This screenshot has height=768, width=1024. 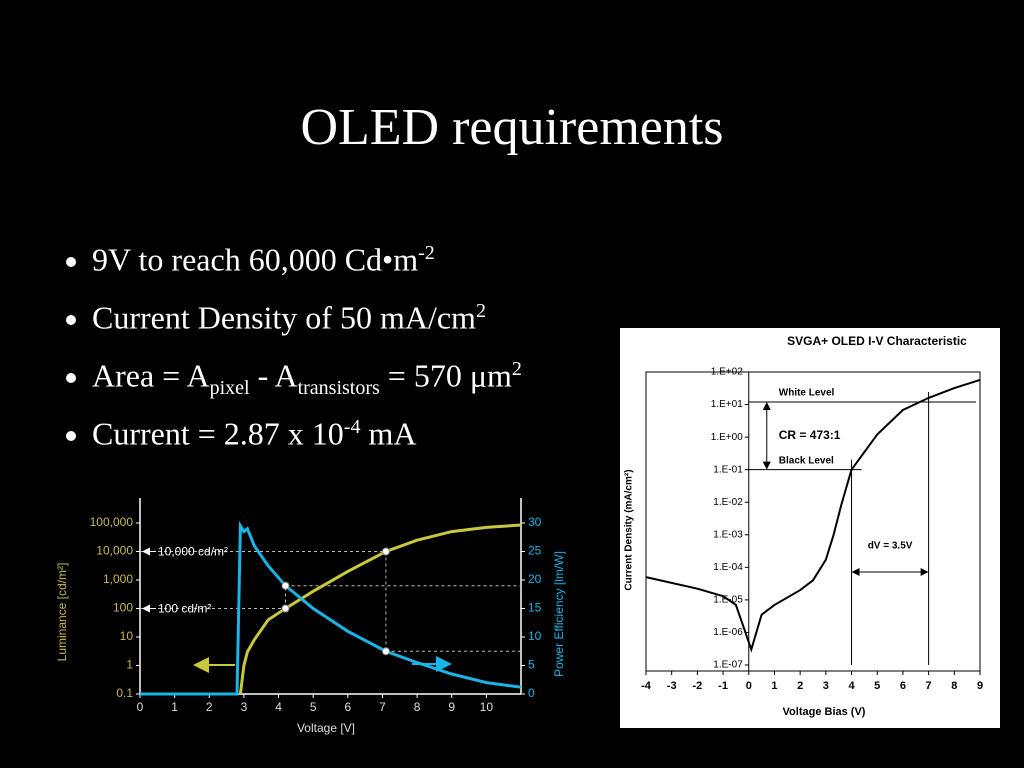 I want to click on y-tick-label: 1,000, so click(x=118, y=579).